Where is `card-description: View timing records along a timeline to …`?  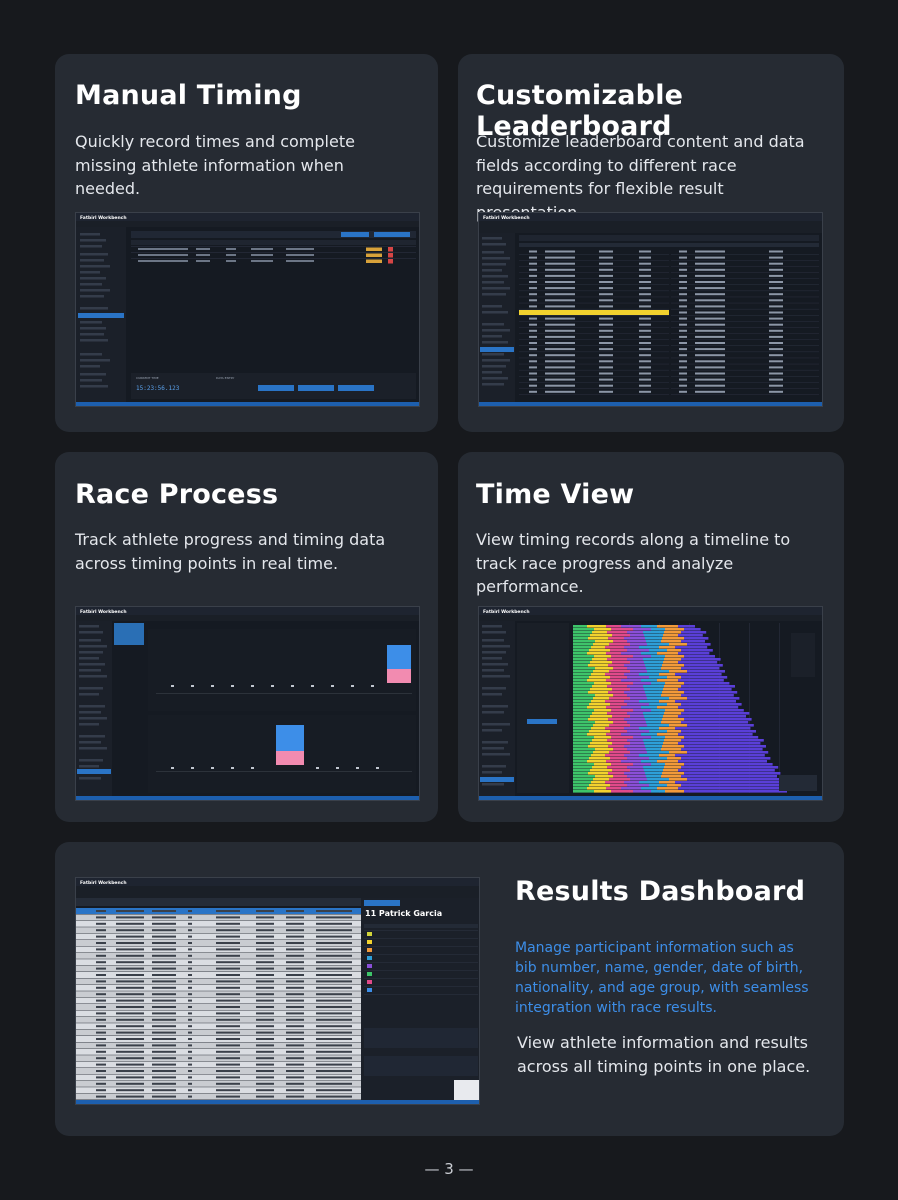 card-description: View timing records along a timeline to … is located at coordinates (633, 563).